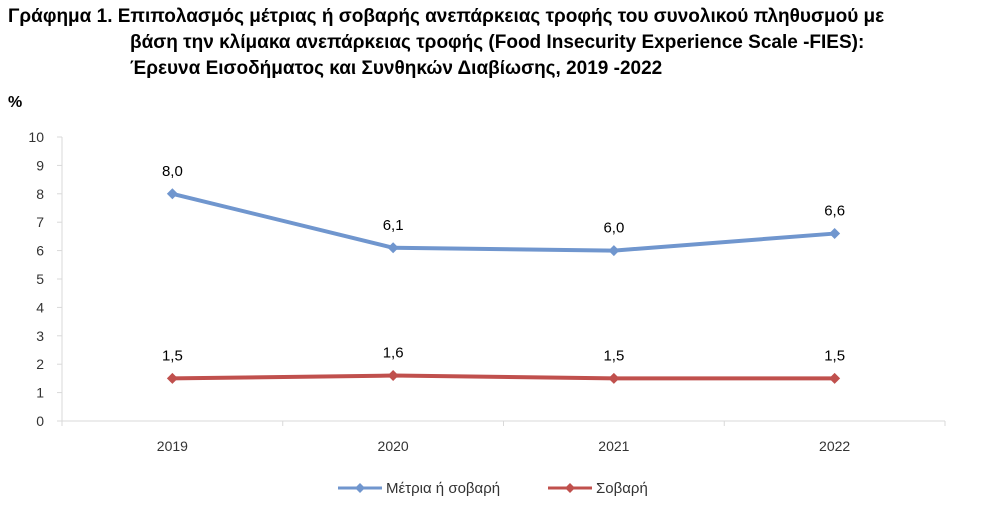 Image resolution: width=1000 pixels, height=513 pixels. What do you see at coordinates (40, 364) in the screenshot?
I see `y-tick-label: 2` at bounding box center [40, 364].